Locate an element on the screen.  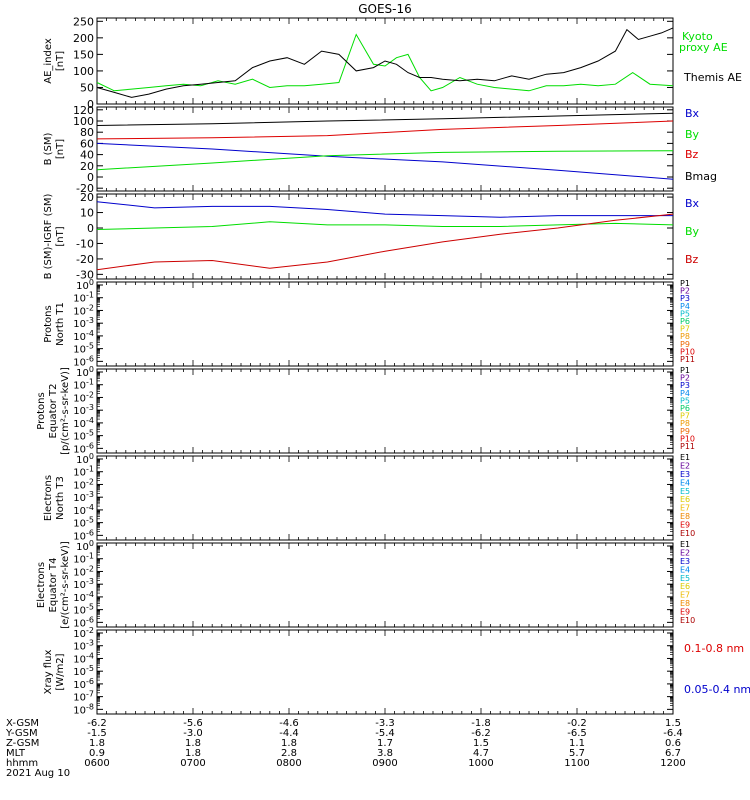
legend-p5: P5 is located at coordinates (685, 313).